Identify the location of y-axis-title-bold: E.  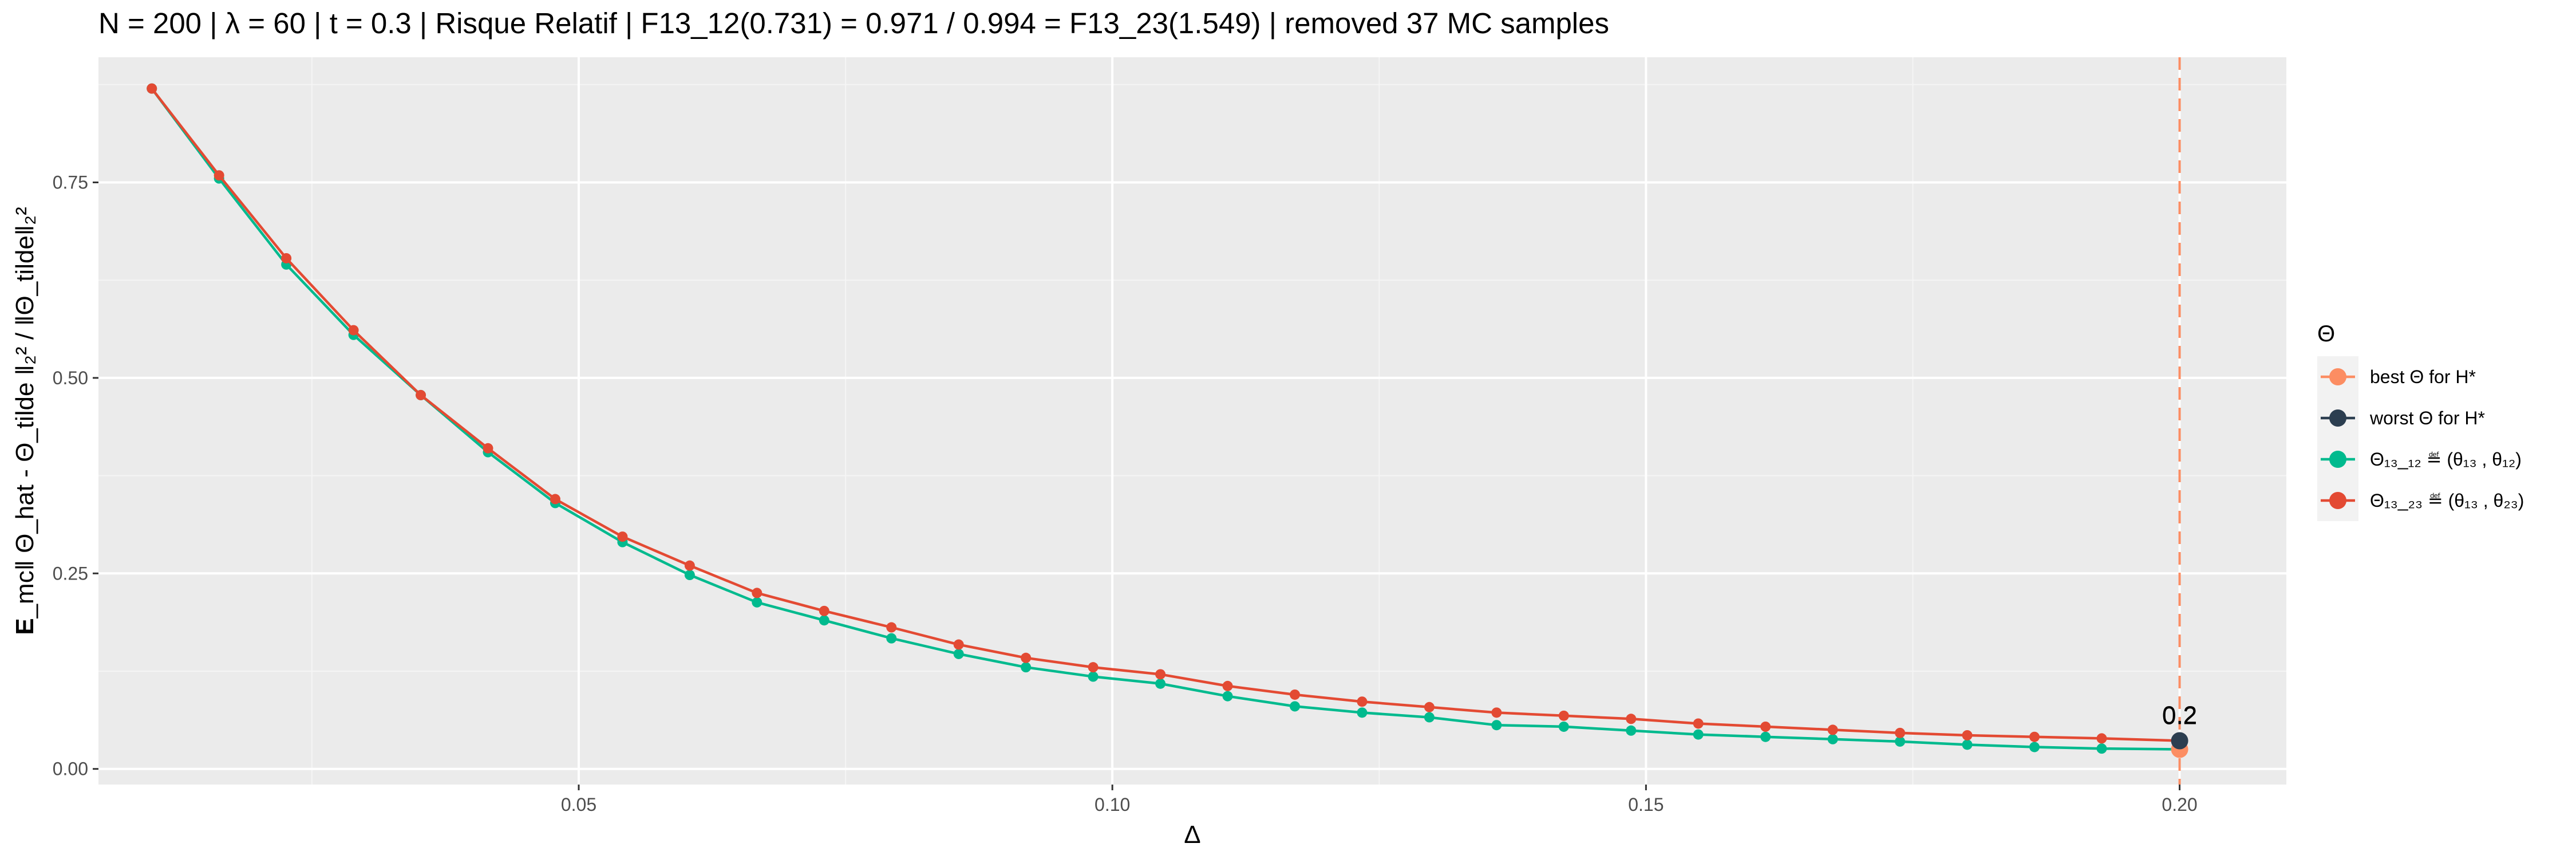
(25, 626).